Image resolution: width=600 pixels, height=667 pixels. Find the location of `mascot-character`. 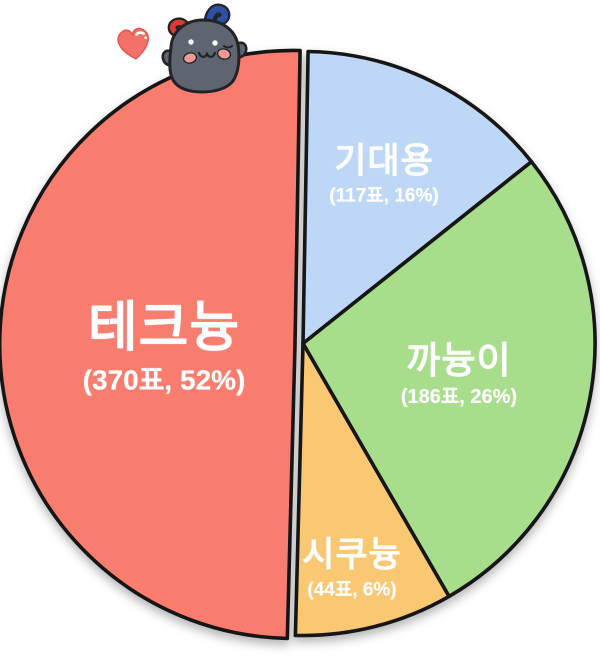

mascot-character is located at coordinates (182, 48).